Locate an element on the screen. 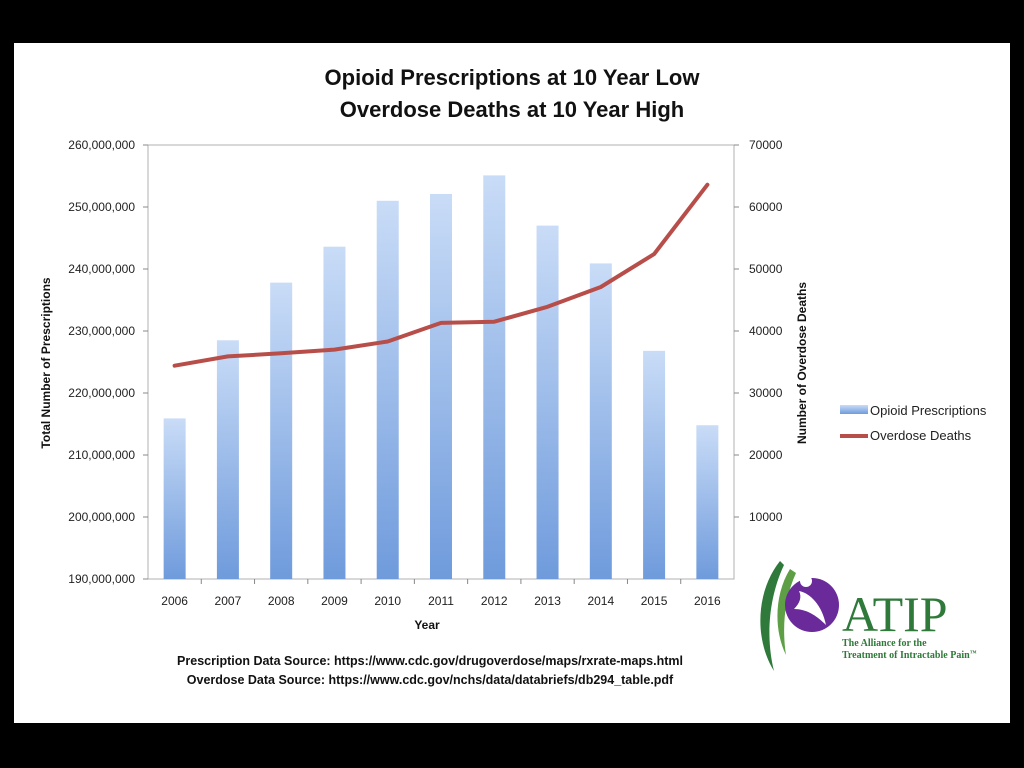 The height and width of the screenshot is (768, 1024). left-tick-label: 230,000,000 is located at coordinates (101, 331).